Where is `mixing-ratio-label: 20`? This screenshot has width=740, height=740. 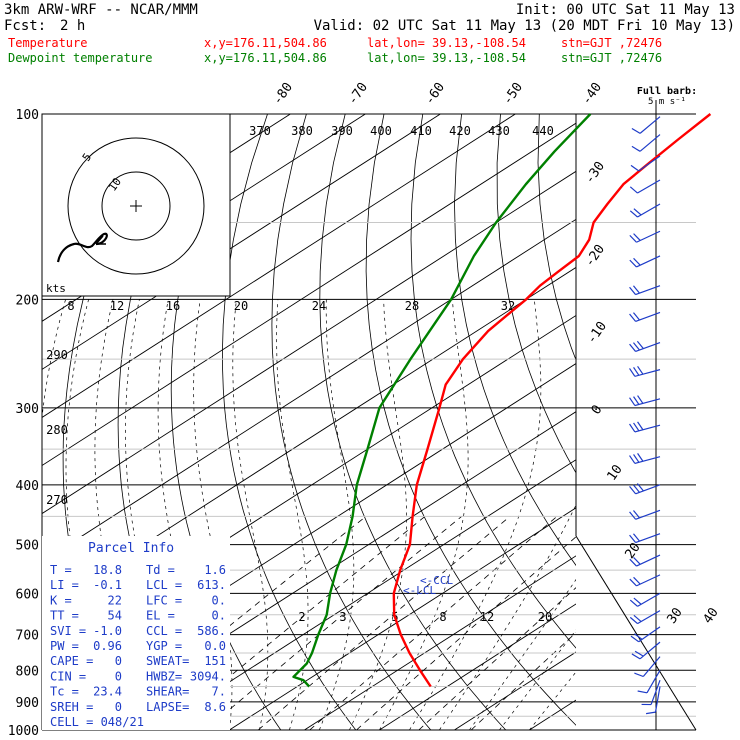
mixing-ratio-label: 20 is located at coordinates (545, 617).